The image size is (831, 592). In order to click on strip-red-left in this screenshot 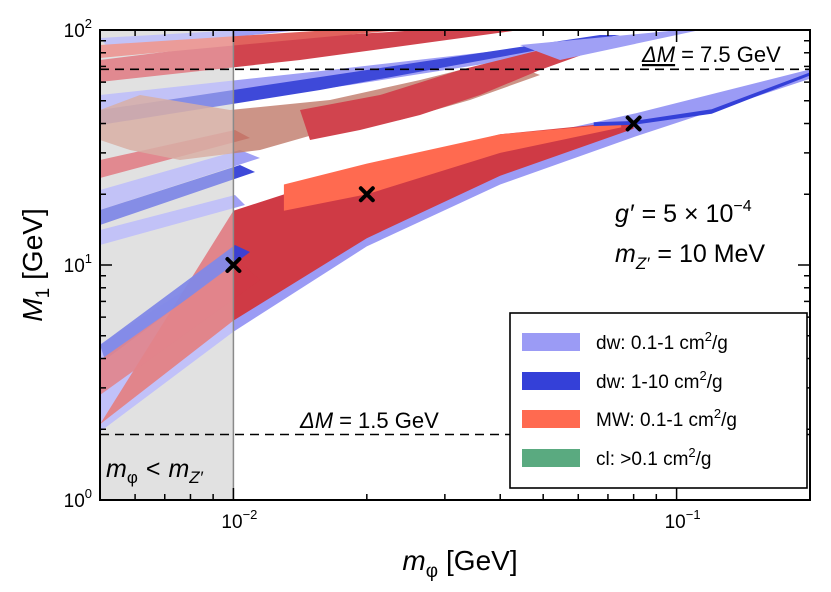, I will do `click(180, 328)`.